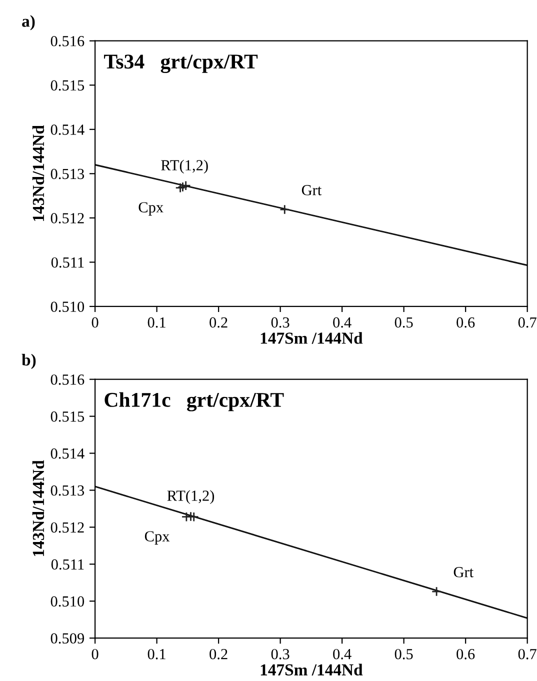 Image resolution: width=537 pixels, height=681 pixels. What do you see at coordinates (67, 638) in the screenshot?
I see `y-tick-label: 0.509` at bounding box center [67, 638].